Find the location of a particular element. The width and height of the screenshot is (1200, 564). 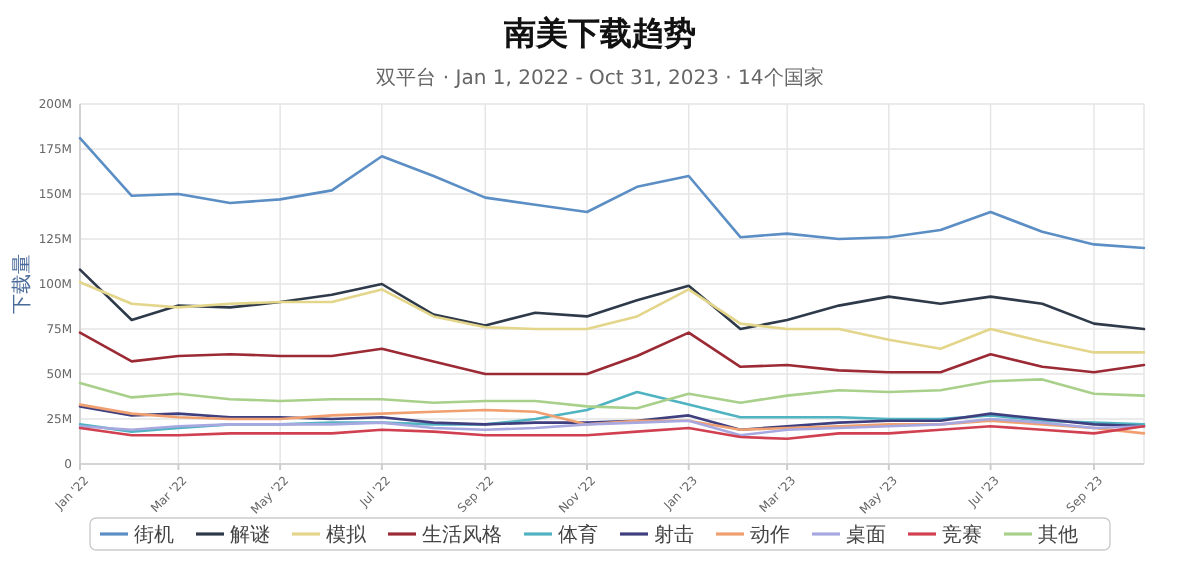

legend-label: 模拟 is located at coordinates (347, 535).